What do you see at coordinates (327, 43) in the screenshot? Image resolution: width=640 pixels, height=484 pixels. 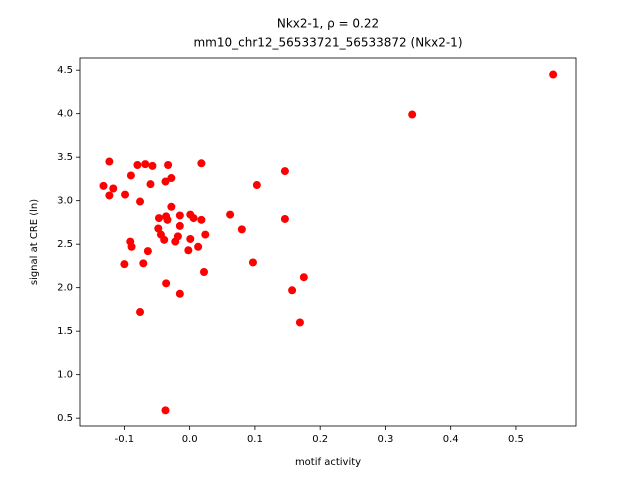 I see `chart-subtitle: mm10_chr12_56533721_56533872 (Nkx2-1)` at bounding box center [327, 43].